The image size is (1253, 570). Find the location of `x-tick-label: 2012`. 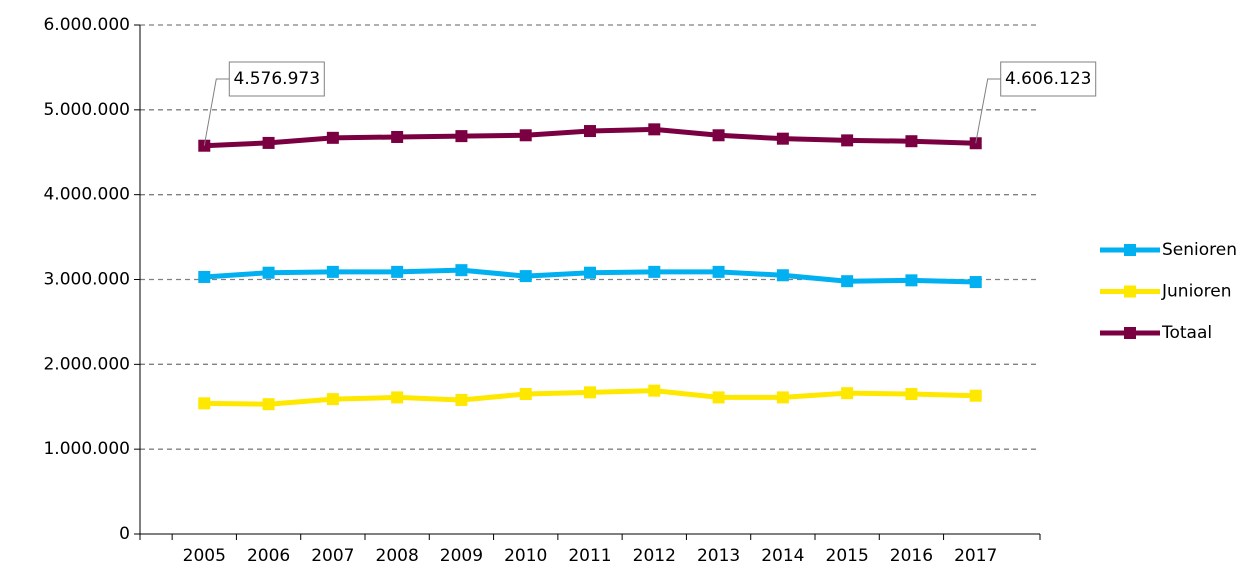

x-tick-label: 2012 is located at coordinates (654, 556).